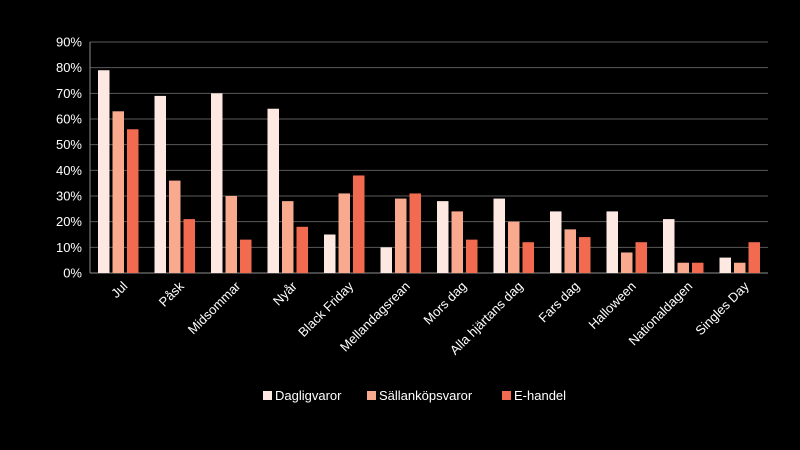 The width and height of the screenshot is (800, 450). I want to click on x-category-label: Mors dag, so click(444, 303).